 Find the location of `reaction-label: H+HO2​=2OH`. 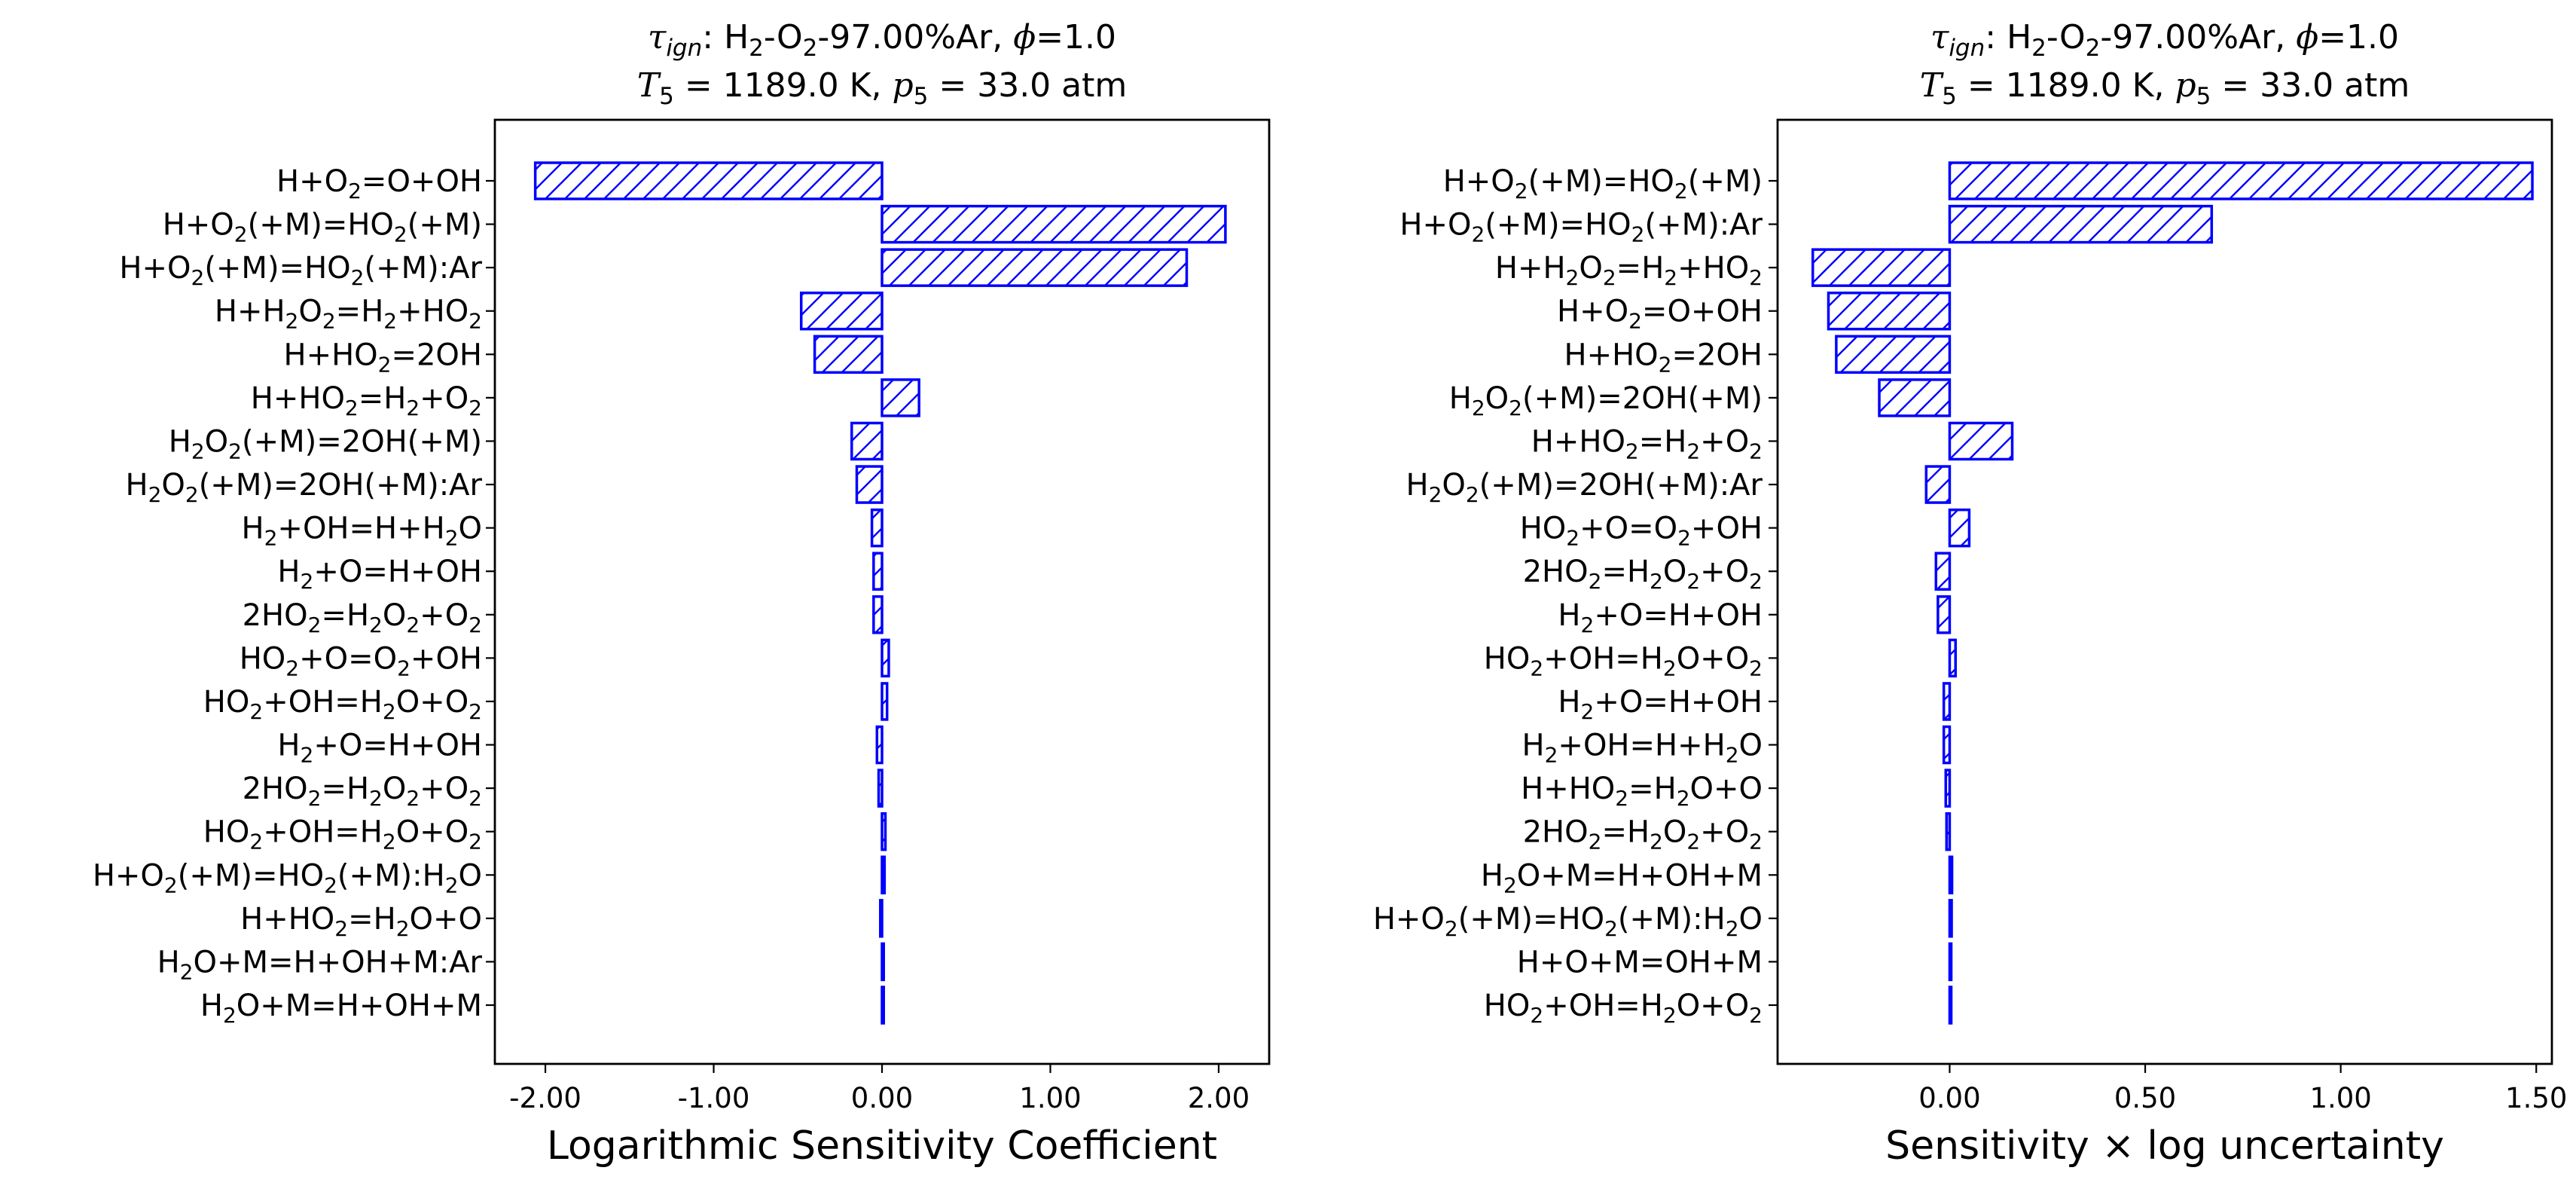

reaction-label: H+HO2​=2OH is located at coordinates (1664, 357).